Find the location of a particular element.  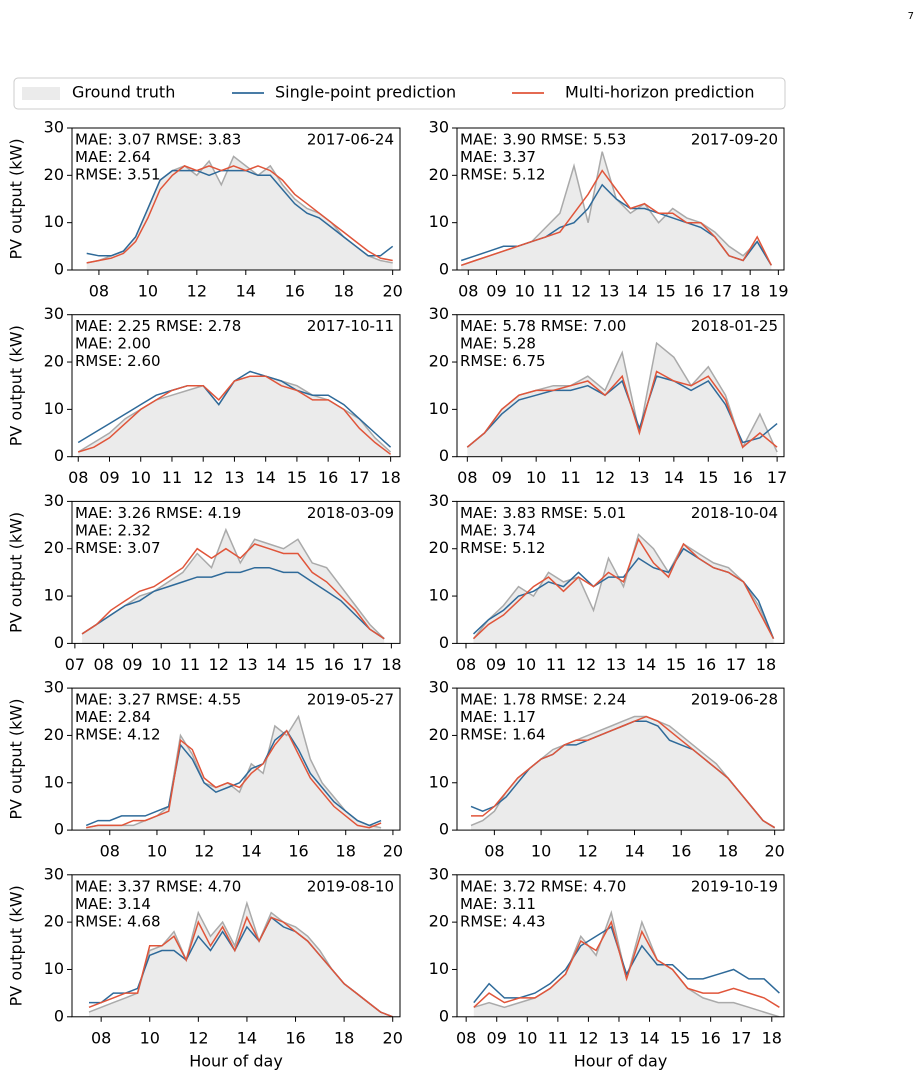

x-axis-label: Hour of day is located at coordinates (236, 1060).